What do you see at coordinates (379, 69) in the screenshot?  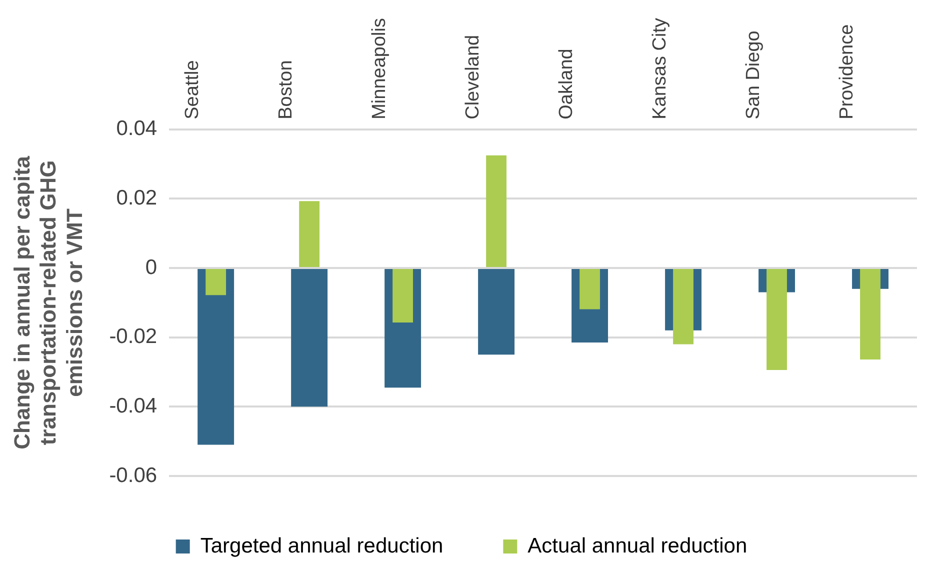 I see `x-tick-label: Minneapolis` at bounding box center [379, 69].